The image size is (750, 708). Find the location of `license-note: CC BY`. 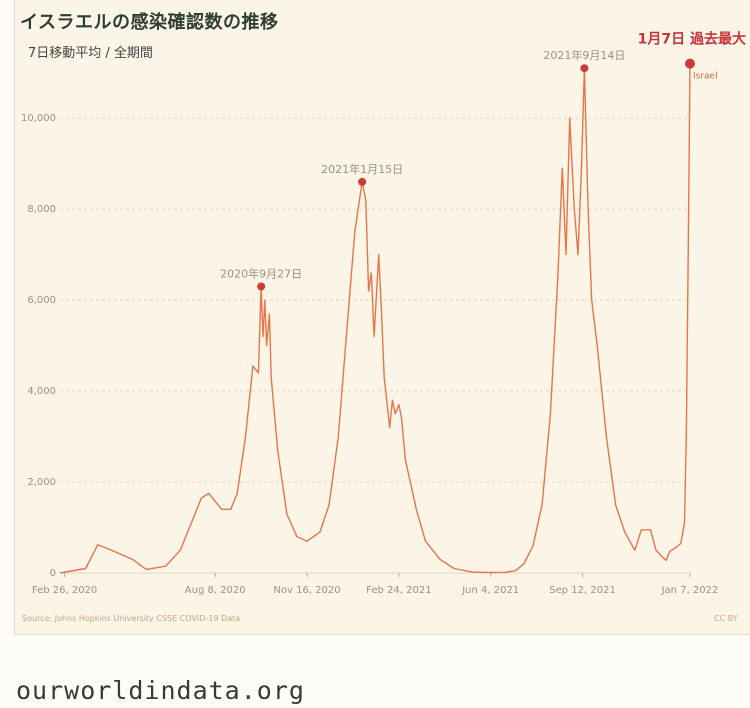

license-note: CC BY is located at coordinates (726, 618).